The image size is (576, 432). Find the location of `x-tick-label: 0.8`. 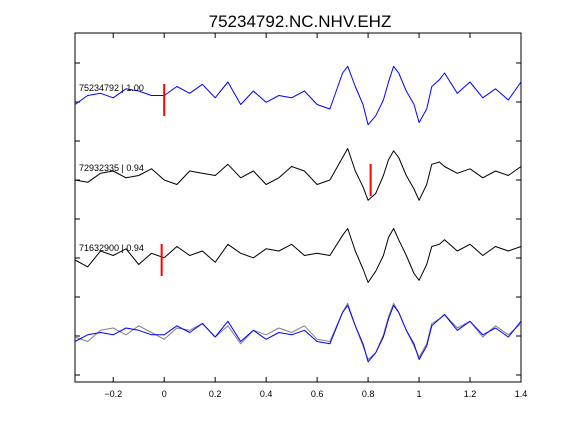

x-tick-label: 0.8 is located at coordinates (368, 394).